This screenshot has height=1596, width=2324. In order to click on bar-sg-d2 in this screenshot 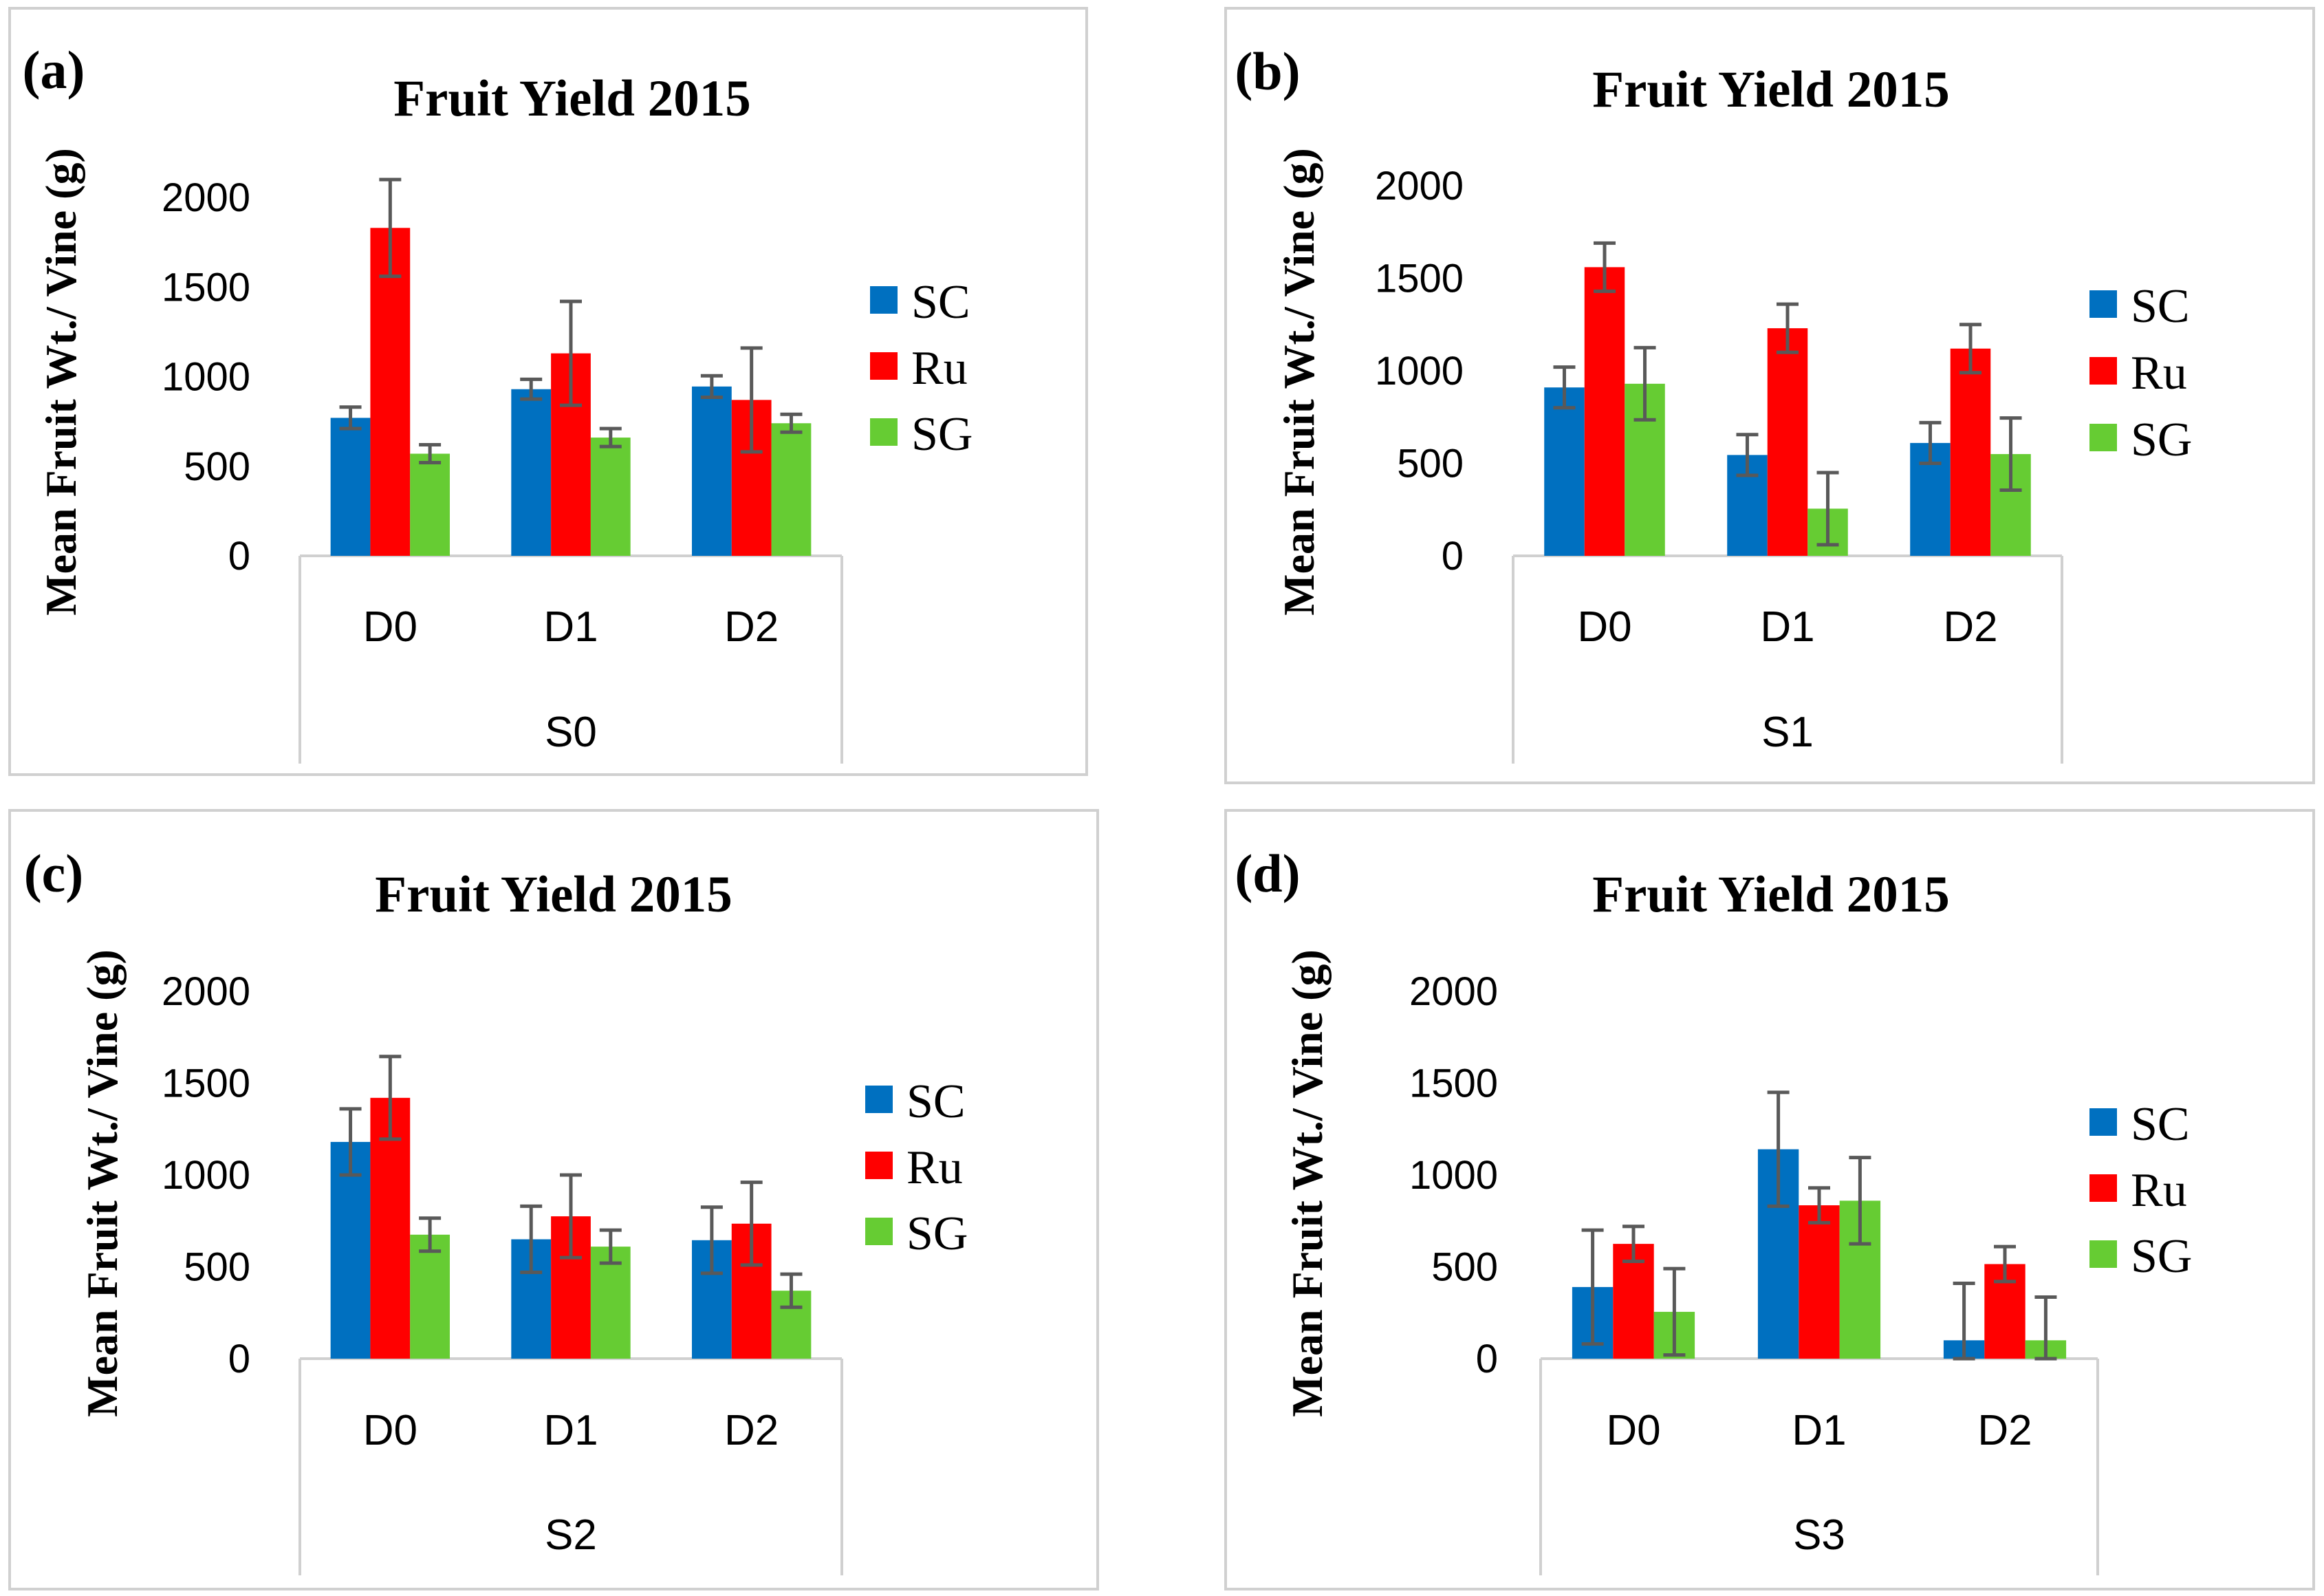, I will do `click(792, 489)`.